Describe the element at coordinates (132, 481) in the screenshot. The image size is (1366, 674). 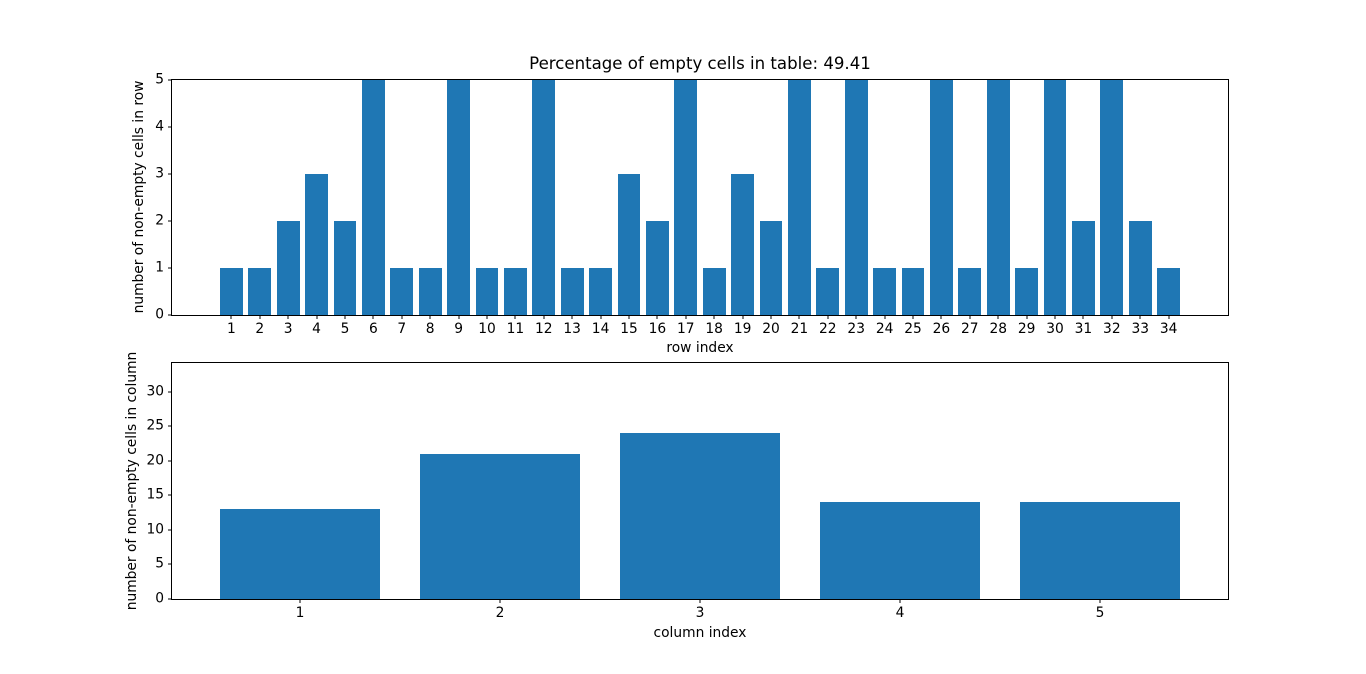
I see `columns-chart-yaxis-label: number of non-empty cells in column` at that location.